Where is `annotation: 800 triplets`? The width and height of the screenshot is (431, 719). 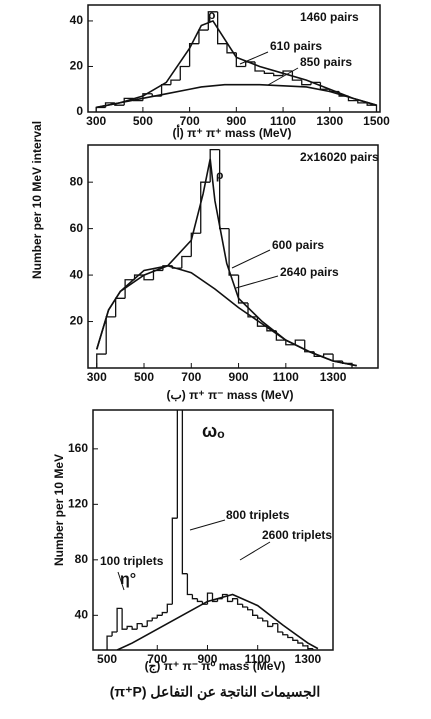
annotation: 800 triplets is located at coordinates (258, 515).